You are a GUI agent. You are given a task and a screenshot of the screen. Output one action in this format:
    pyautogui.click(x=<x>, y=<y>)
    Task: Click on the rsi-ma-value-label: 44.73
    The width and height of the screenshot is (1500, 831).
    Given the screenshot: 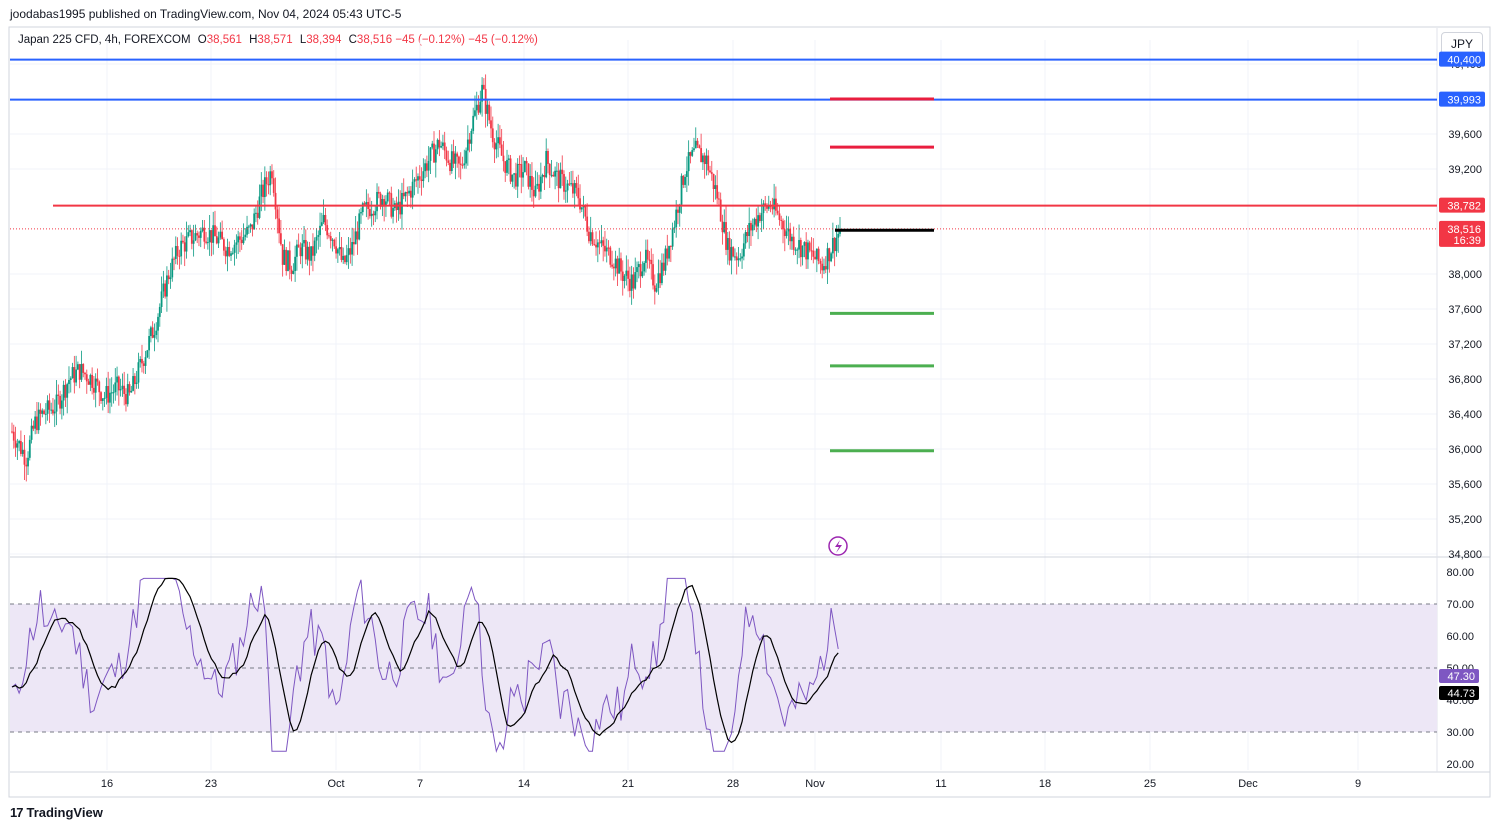 What is the action you would take?
    pyautogui.click(x=1461, y=694)
    